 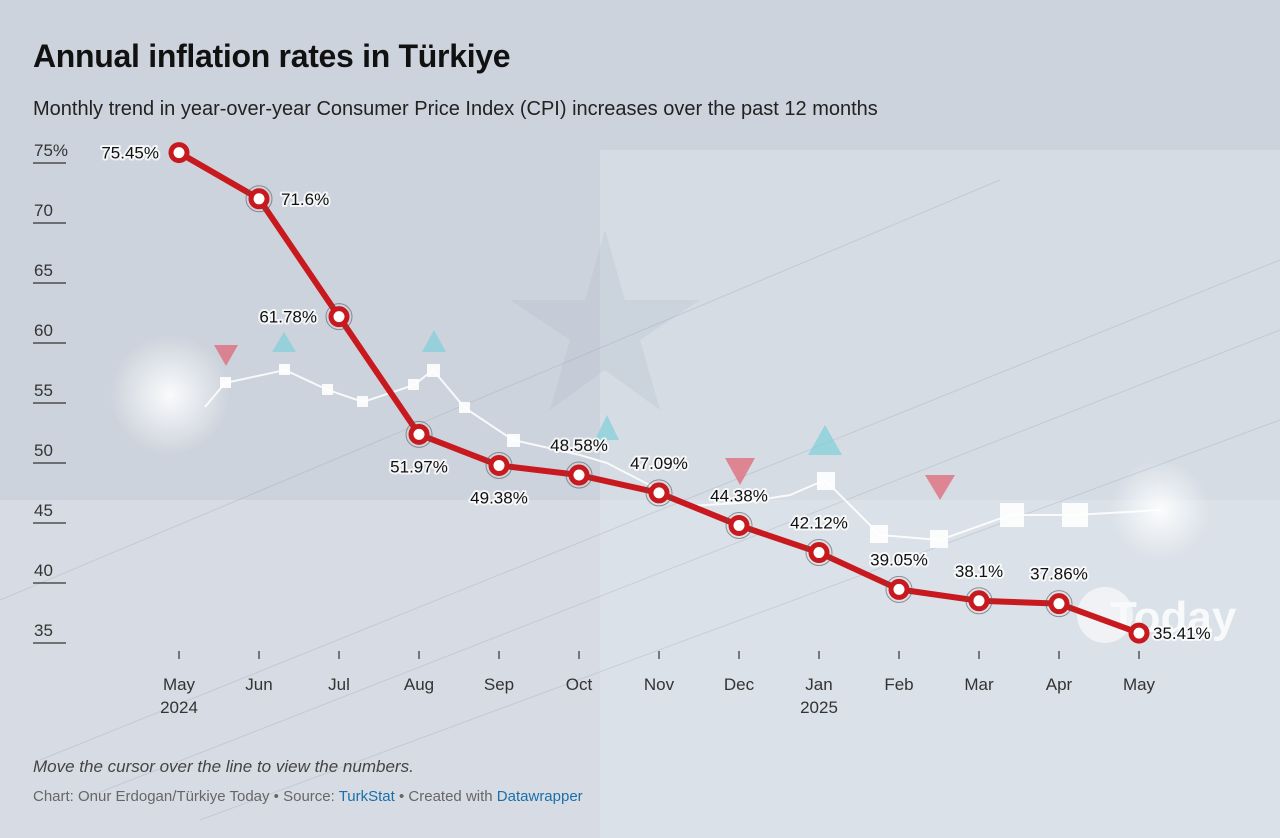 What do you see at coordinates (739, 495) in the screenshot?
I see `data-label: 44.38%` at bounding box center [739, 495].